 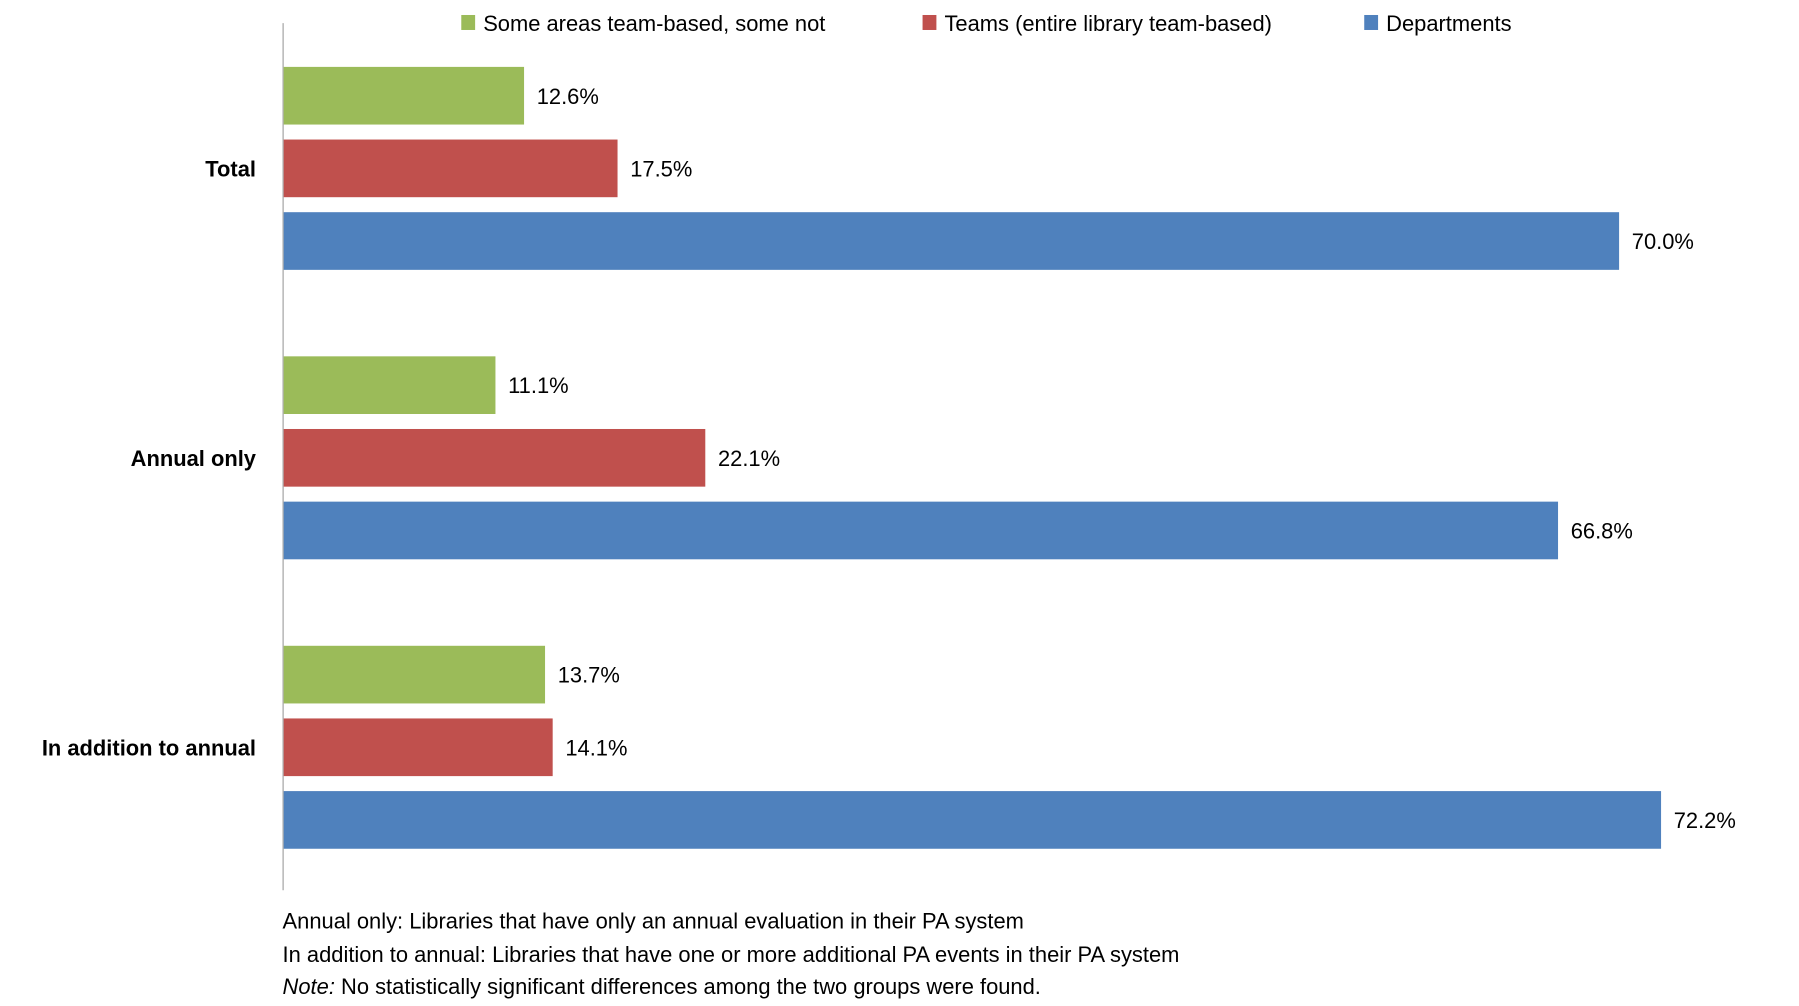 I want to click on legend-label-2: Teams (entire library team-based), so click(x=1108, y=23).